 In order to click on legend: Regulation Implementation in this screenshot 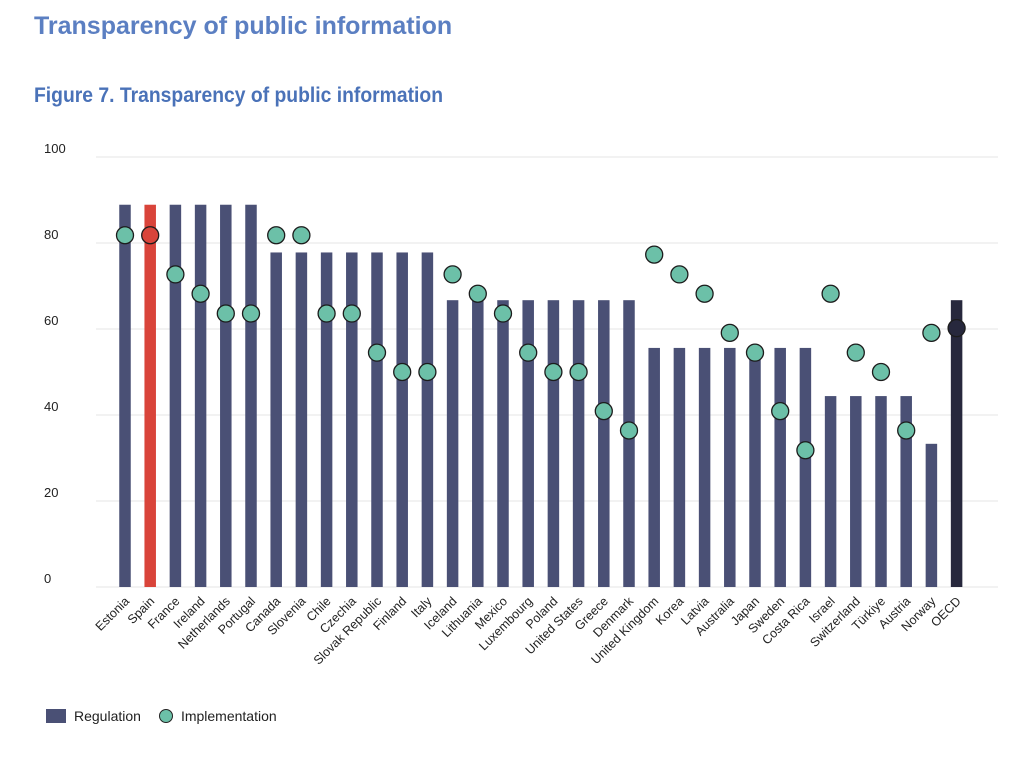, I will do `click(161, 716)`.